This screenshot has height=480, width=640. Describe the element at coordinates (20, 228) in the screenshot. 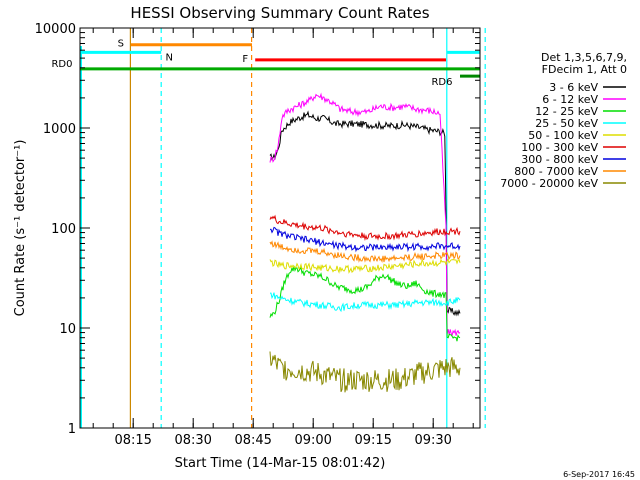

I see `y-axis-label: Count Rate (s⁻¹ detector⁻¹)` at that location.